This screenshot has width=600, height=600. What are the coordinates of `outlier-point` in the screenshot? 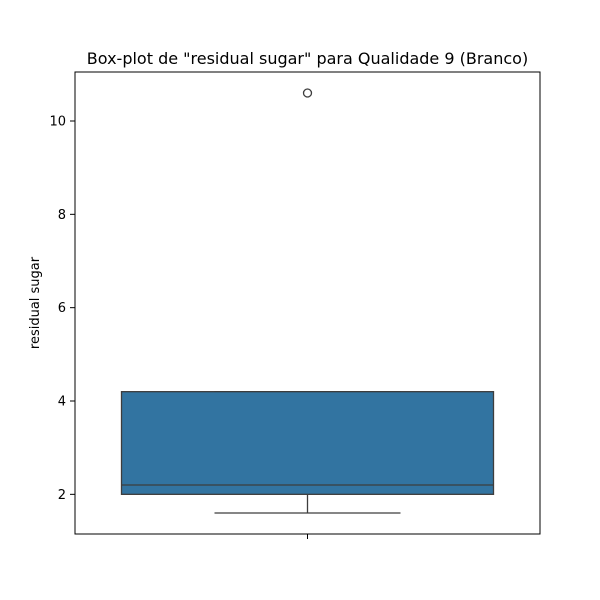 It's located at (307, 93).